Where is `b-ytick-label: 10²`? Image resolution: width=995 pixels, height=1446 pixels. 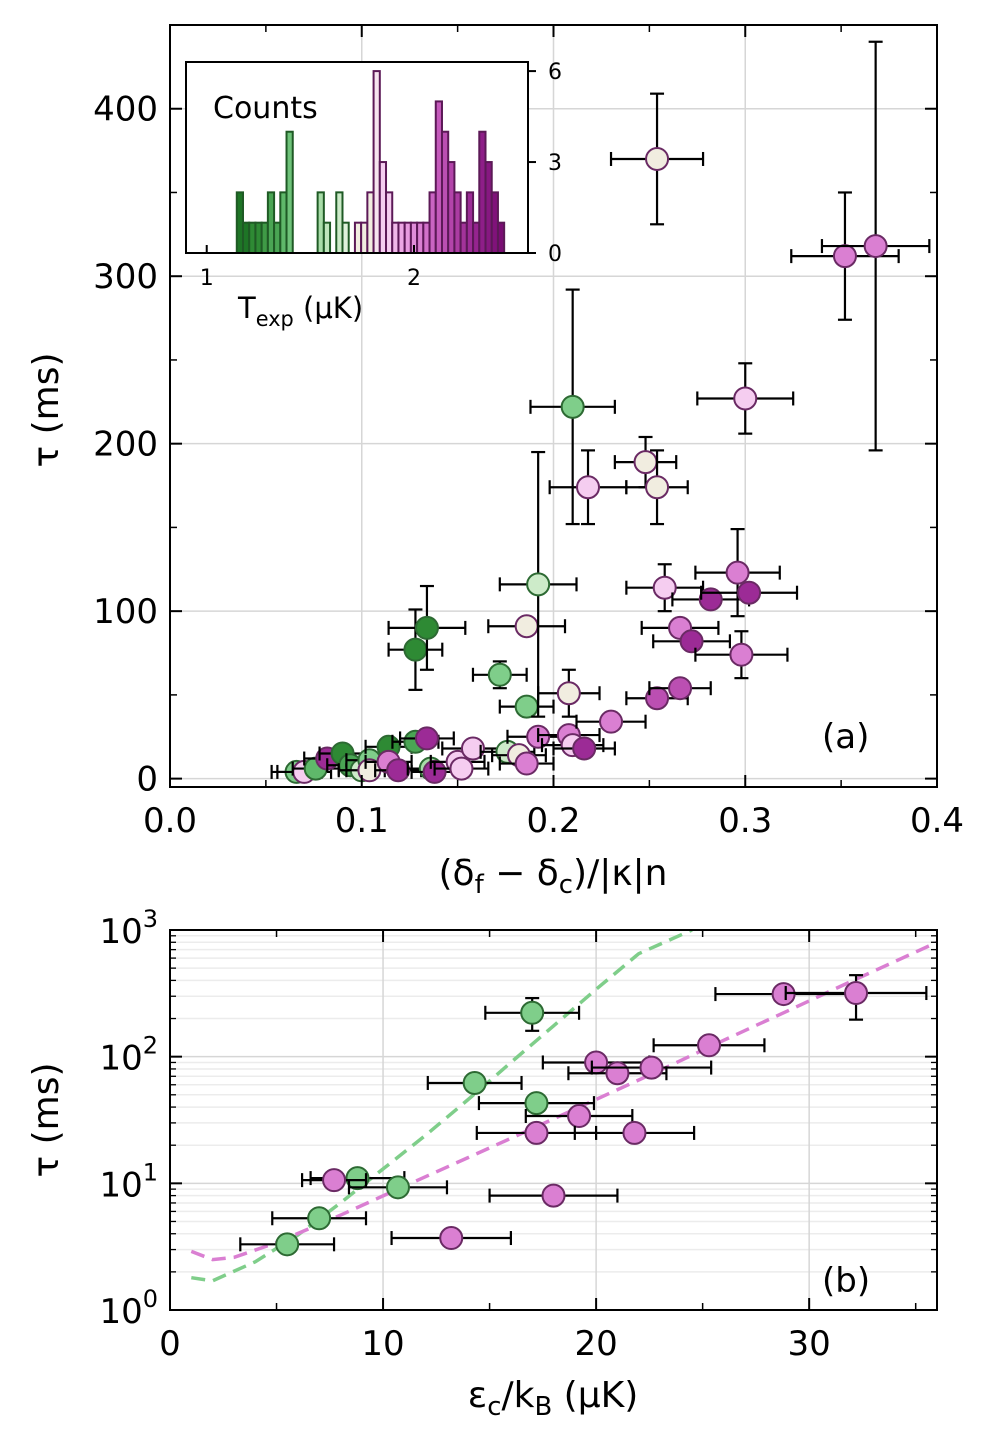
b-ytick-label: 10² is located at coordinates (128, 1055).